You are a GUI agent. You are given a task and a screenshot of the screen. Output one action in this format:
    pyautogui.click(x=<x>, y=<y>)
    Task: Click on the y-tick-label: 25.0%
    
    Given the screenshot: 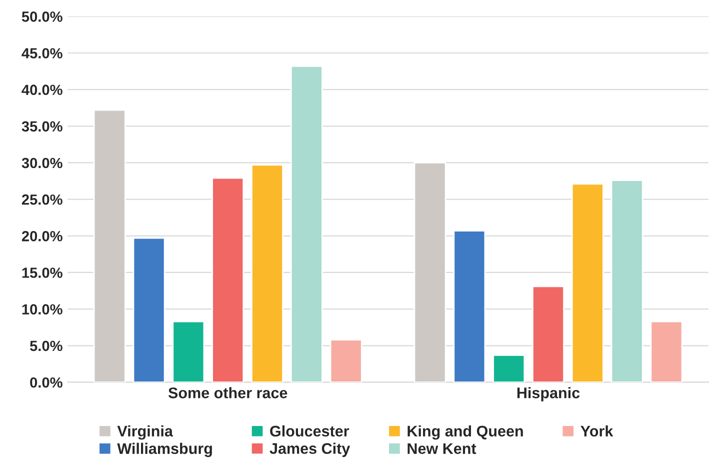 What is the action you would take?
    pyautogui.click(x=42, y=199)
    